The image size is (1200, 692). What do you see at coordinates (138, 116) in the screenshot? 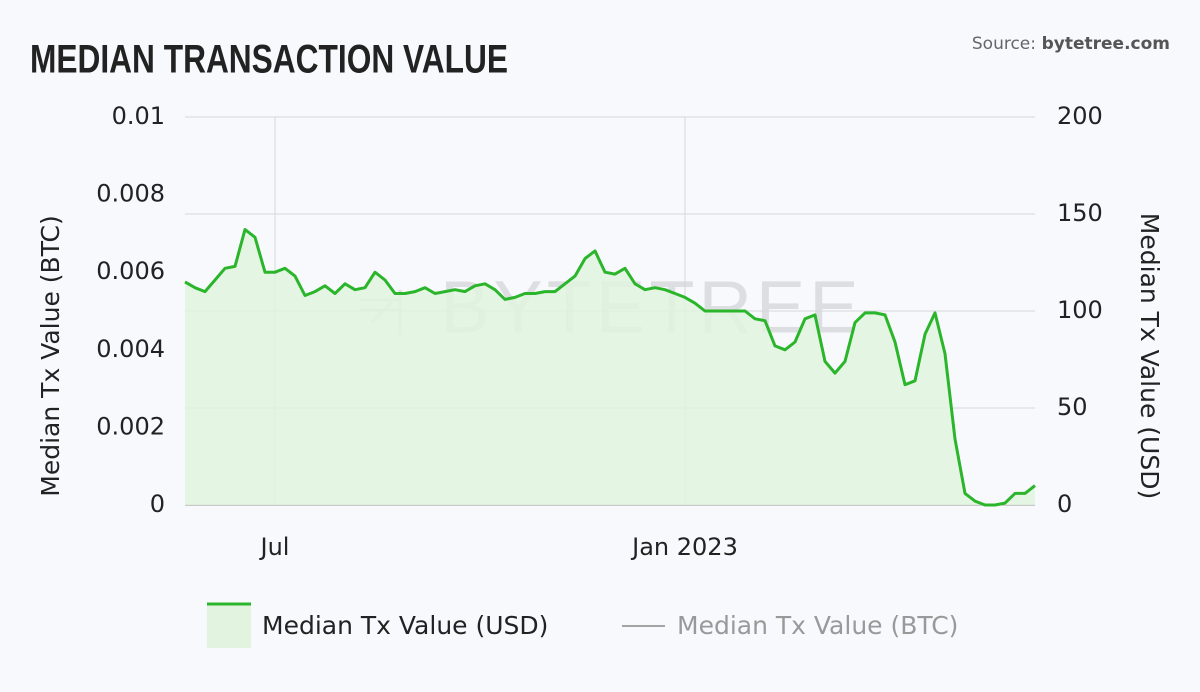
I see `y-tick-label: 0.01` at bounding box center [138, 116].